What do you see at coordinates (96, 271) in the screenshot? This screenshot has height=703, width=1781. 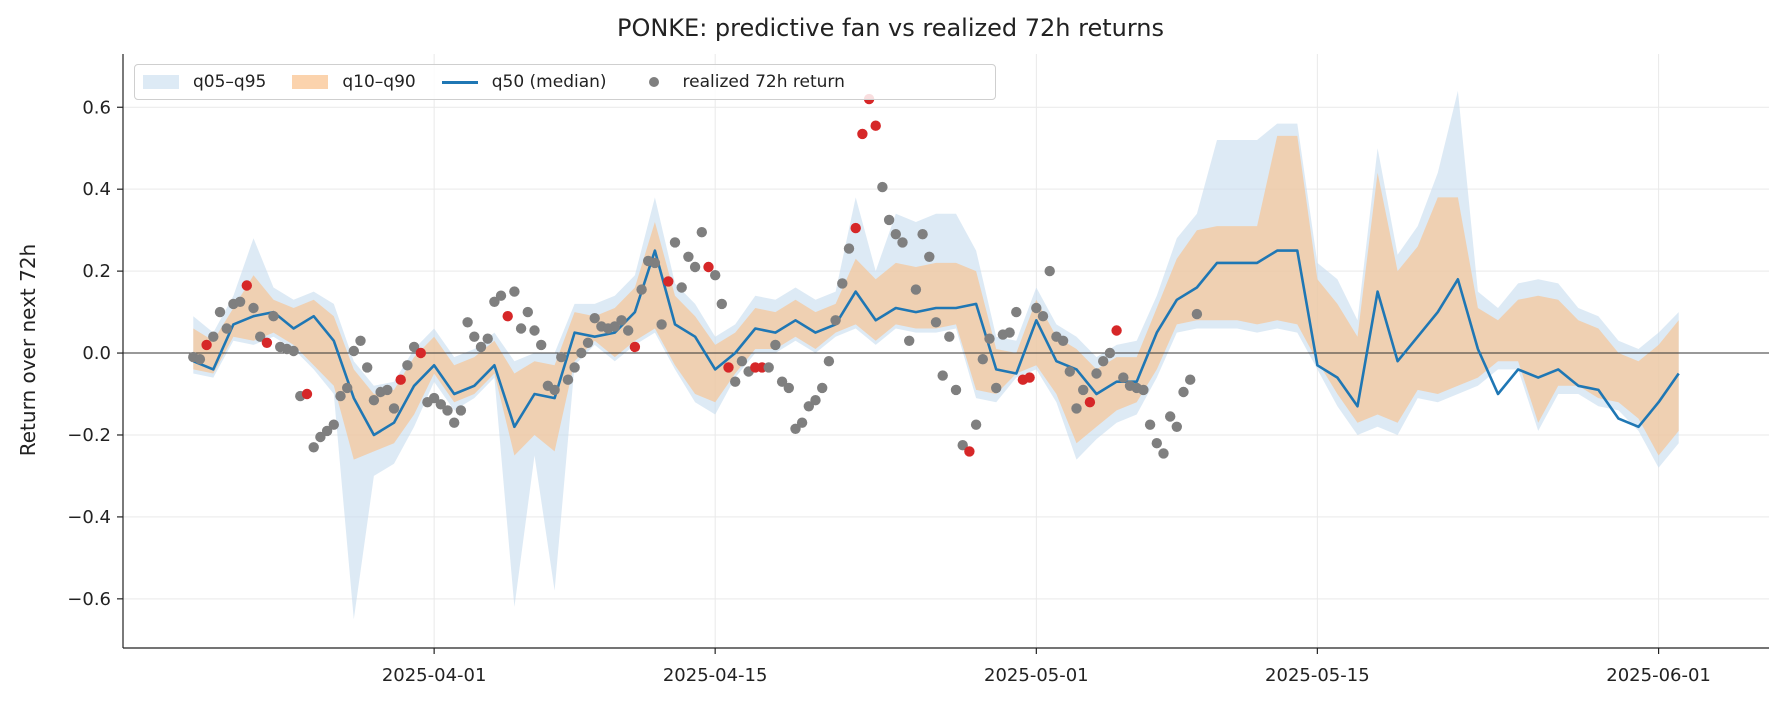 I see `y-tick-label-4: 0.2` at bounding box center [96, 271].